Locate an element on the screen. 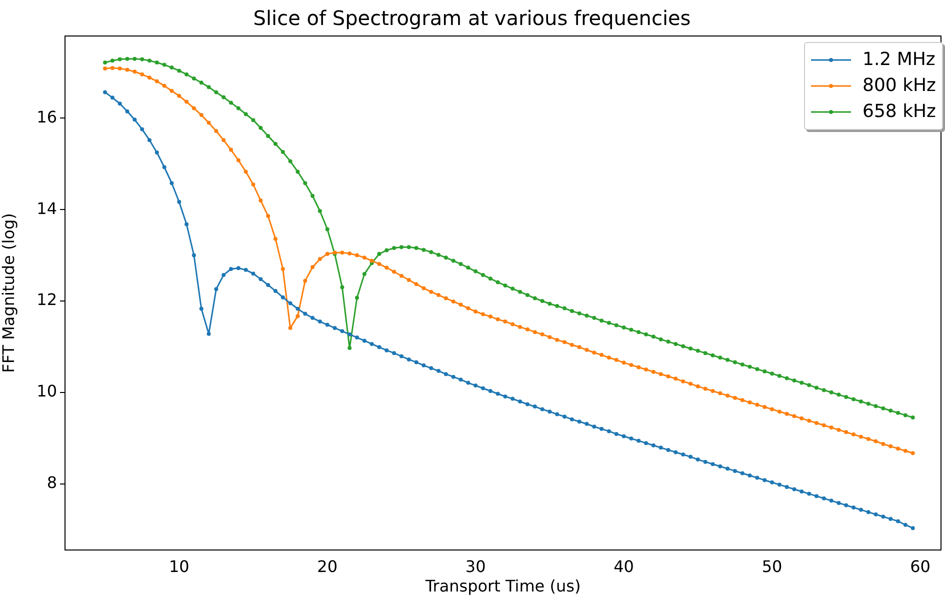  x-tick-label: 50 is located at coordinates (772, 566).